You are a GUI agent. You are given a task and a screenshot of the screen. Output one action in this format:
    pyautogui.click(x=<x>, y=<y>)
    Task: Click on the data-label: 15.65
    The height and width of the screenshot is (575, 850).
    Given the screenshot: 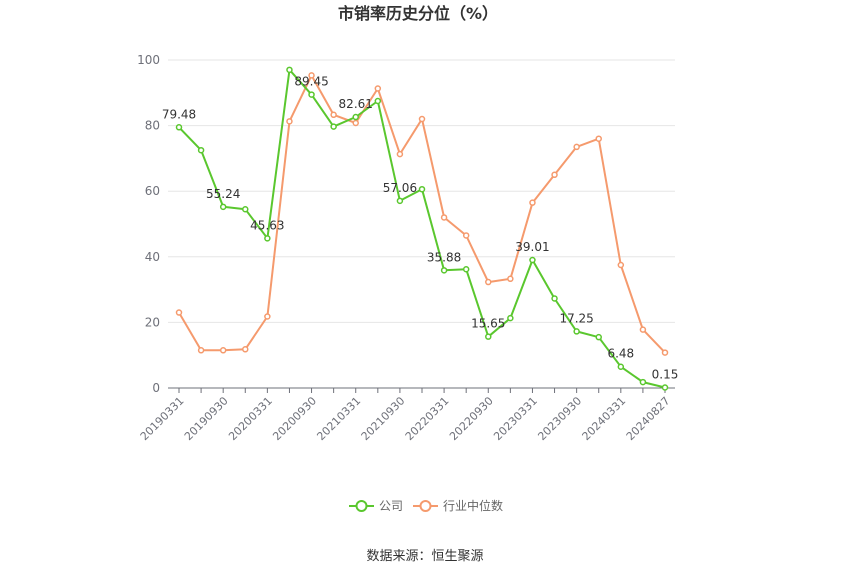 What is the action you would take?
    pyautogui.click(x=488, y=324)
    